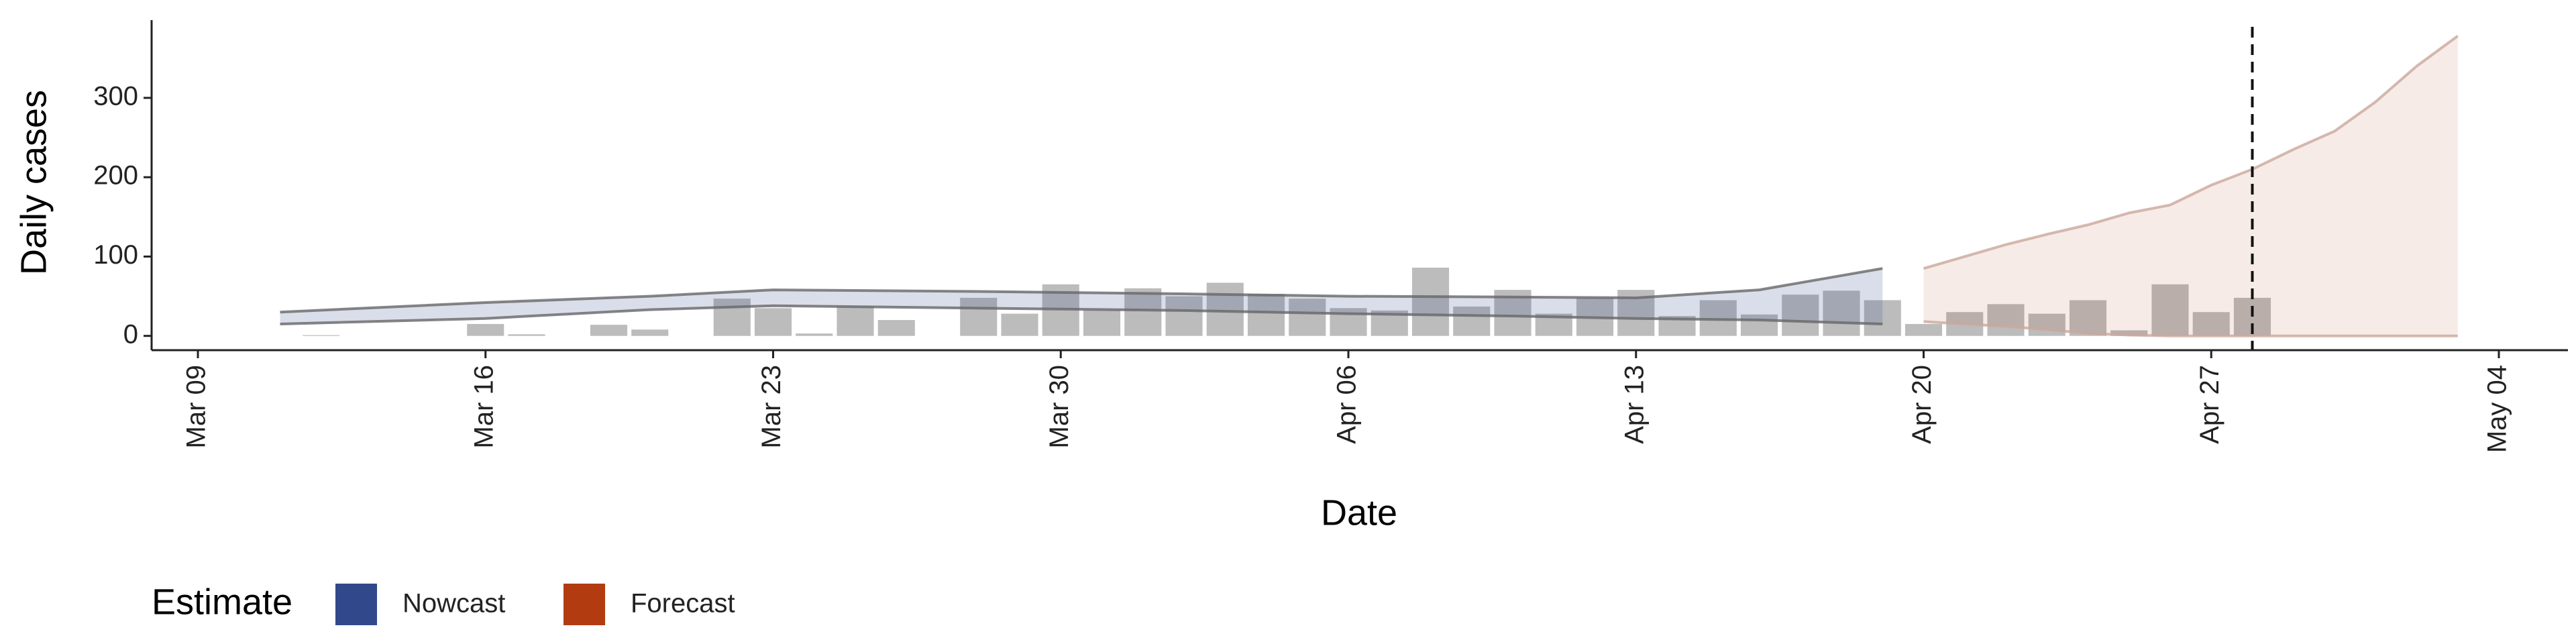 This screenshot has width=2576, height=644. Describe the element at coordinates (130, 334) in the screenshot. I see `y-tick-label: 0` at that location.